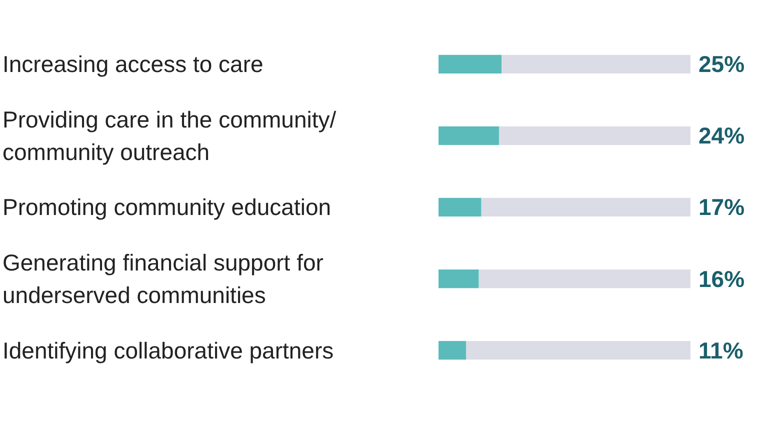 The width and height of the screenshot is (765, 422). What do you see at coordinates (167, 207) in the screenshot?
I see `y-tick-label: Promoting community education` at bounding box center [167, 207].